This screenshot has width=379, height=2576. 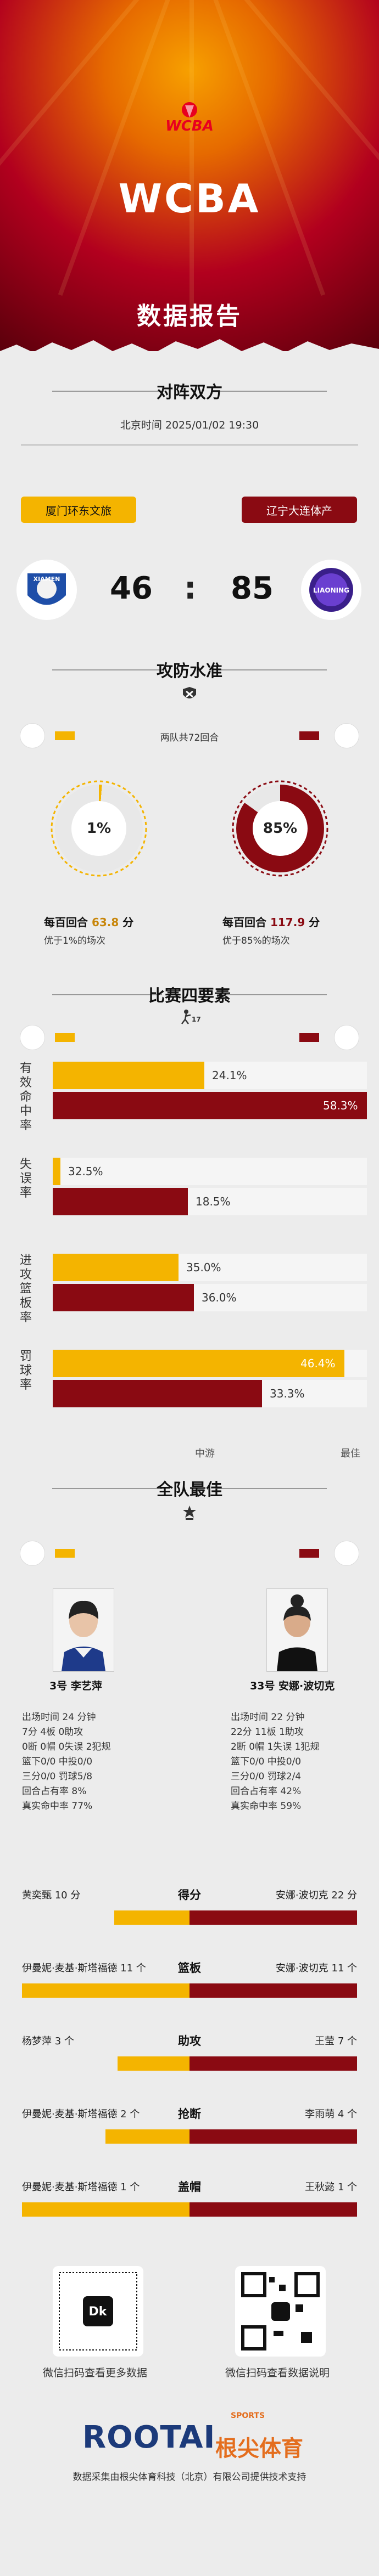 What do you see at coordinates (26, 1097) in the screenshot?
I see `factor-label: 有效命中率` at bounding box center [26, 1097].